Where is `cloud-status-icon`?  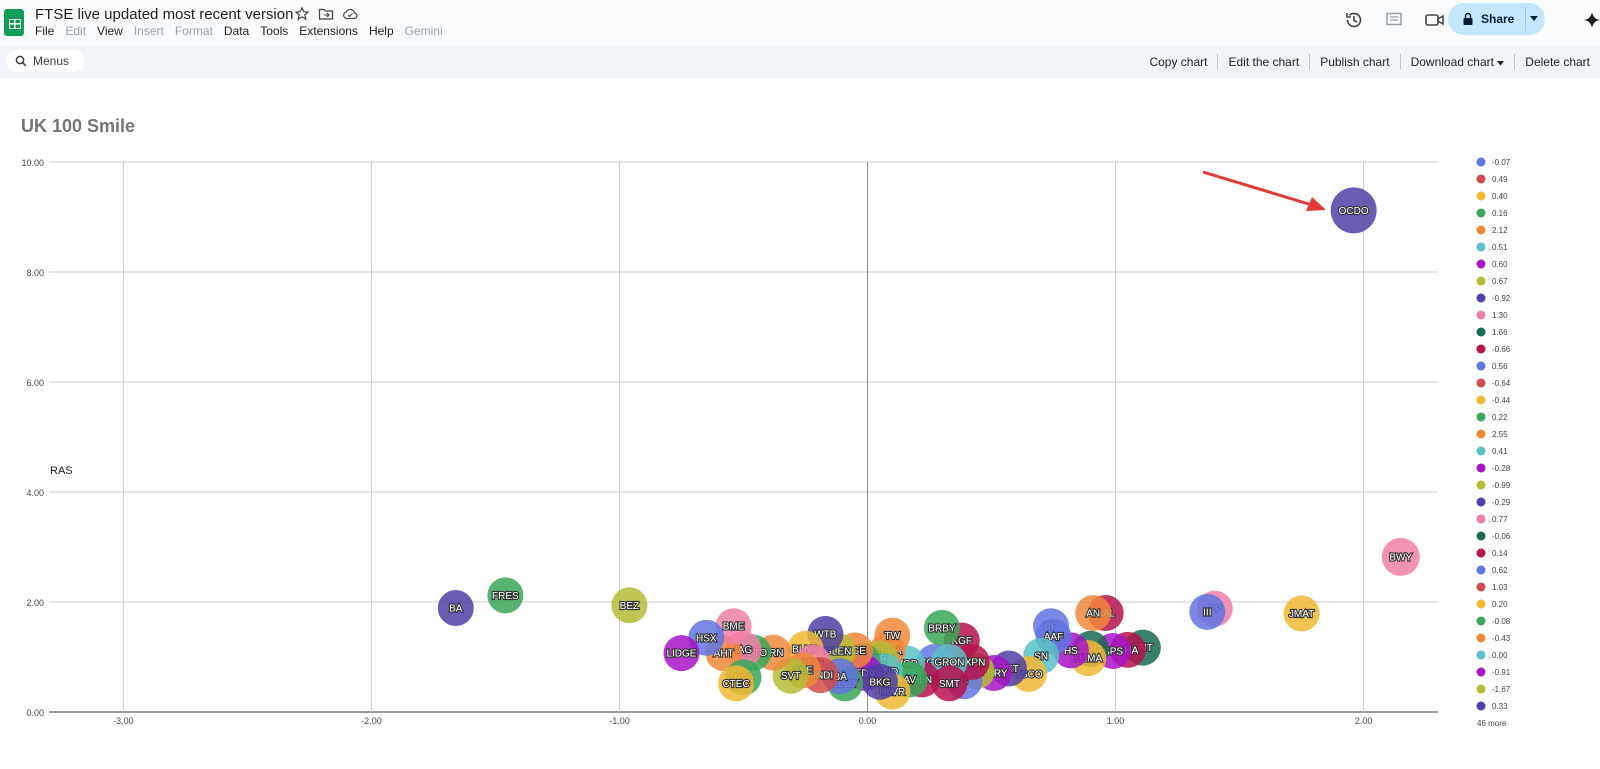 cloud-status-icon is located at coordinates (350, 14).